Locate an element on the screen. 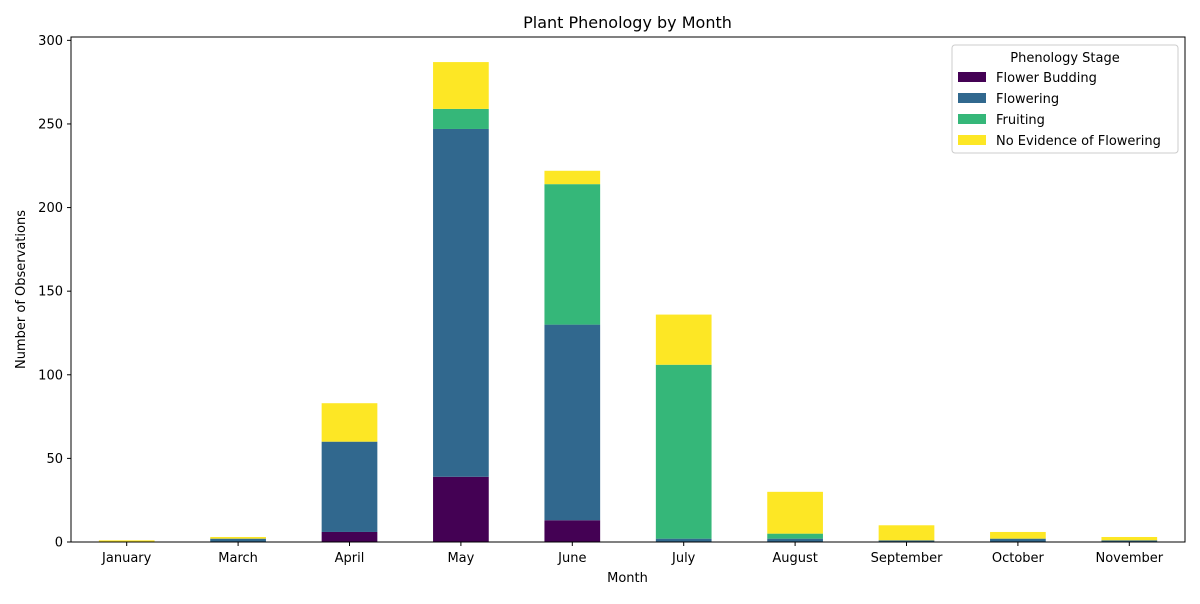  y-tick-label: 150 is located at coordinates (50, 292).